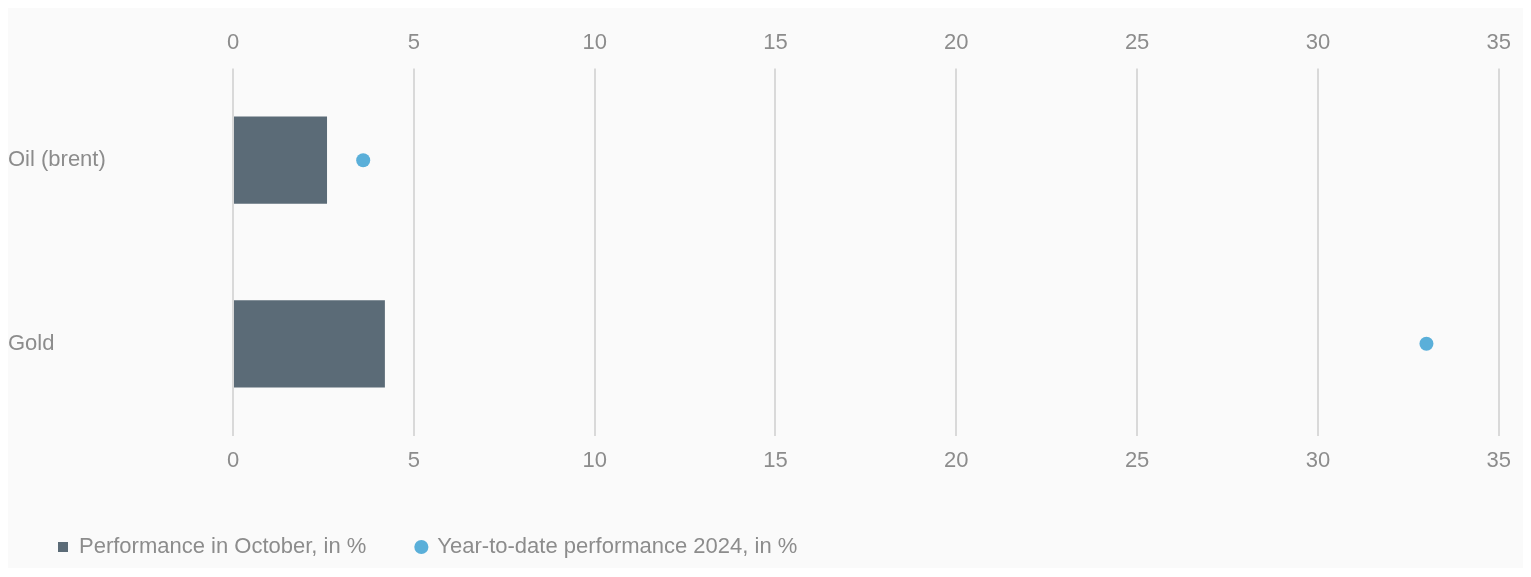  What do you see at coordinates (31, 342) in the screenshot?
I see `y-tick-label: Gold` at bounding box center [31, 342].